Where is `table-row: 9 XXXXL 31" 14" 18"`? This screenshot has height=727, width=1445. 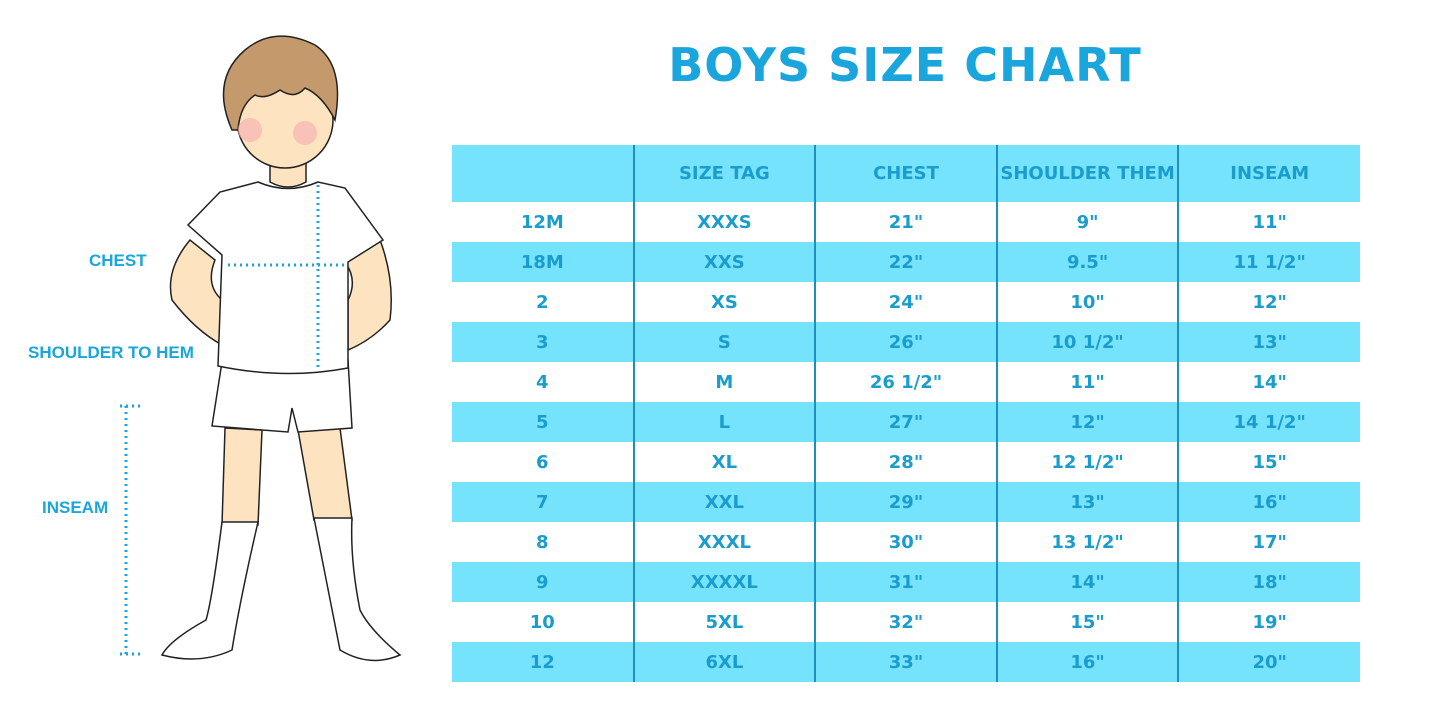
table-row: 9 XXXXL 31" 14" 18" is located at coordinates (906, 582).